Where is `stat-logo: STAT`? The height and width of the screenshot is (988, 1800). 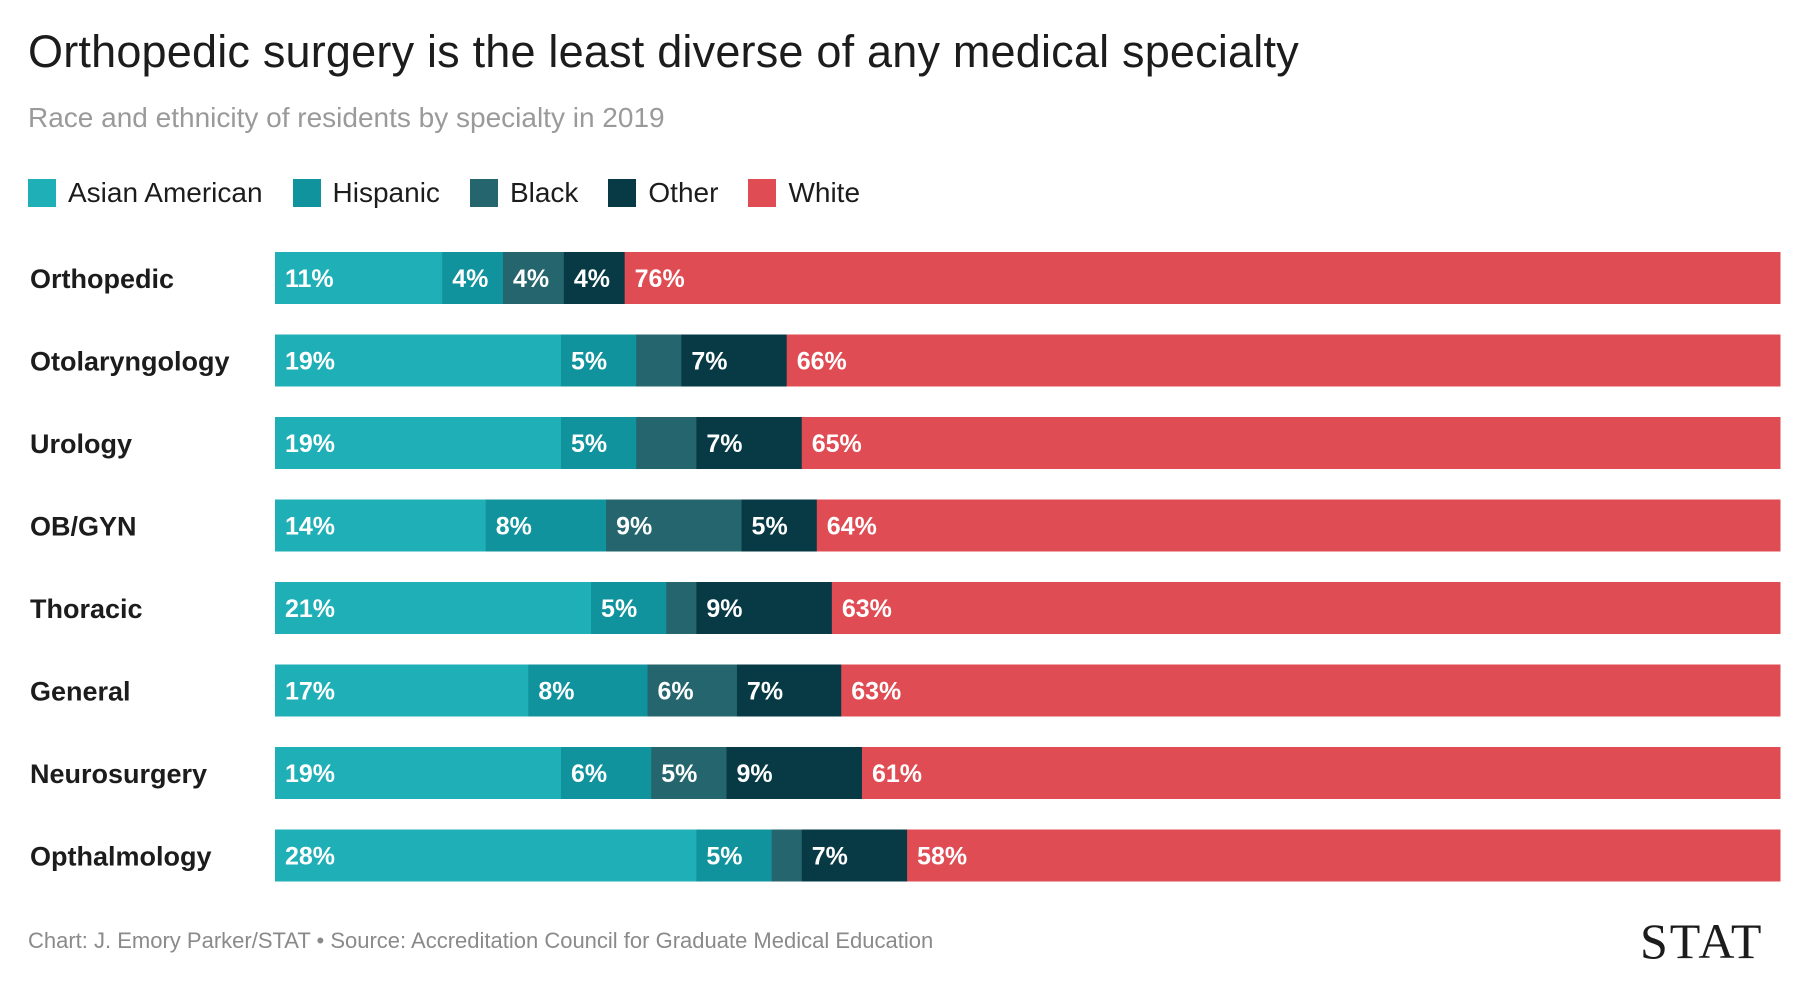 stat-logo: STAT is located at coordinates (1702, 941).